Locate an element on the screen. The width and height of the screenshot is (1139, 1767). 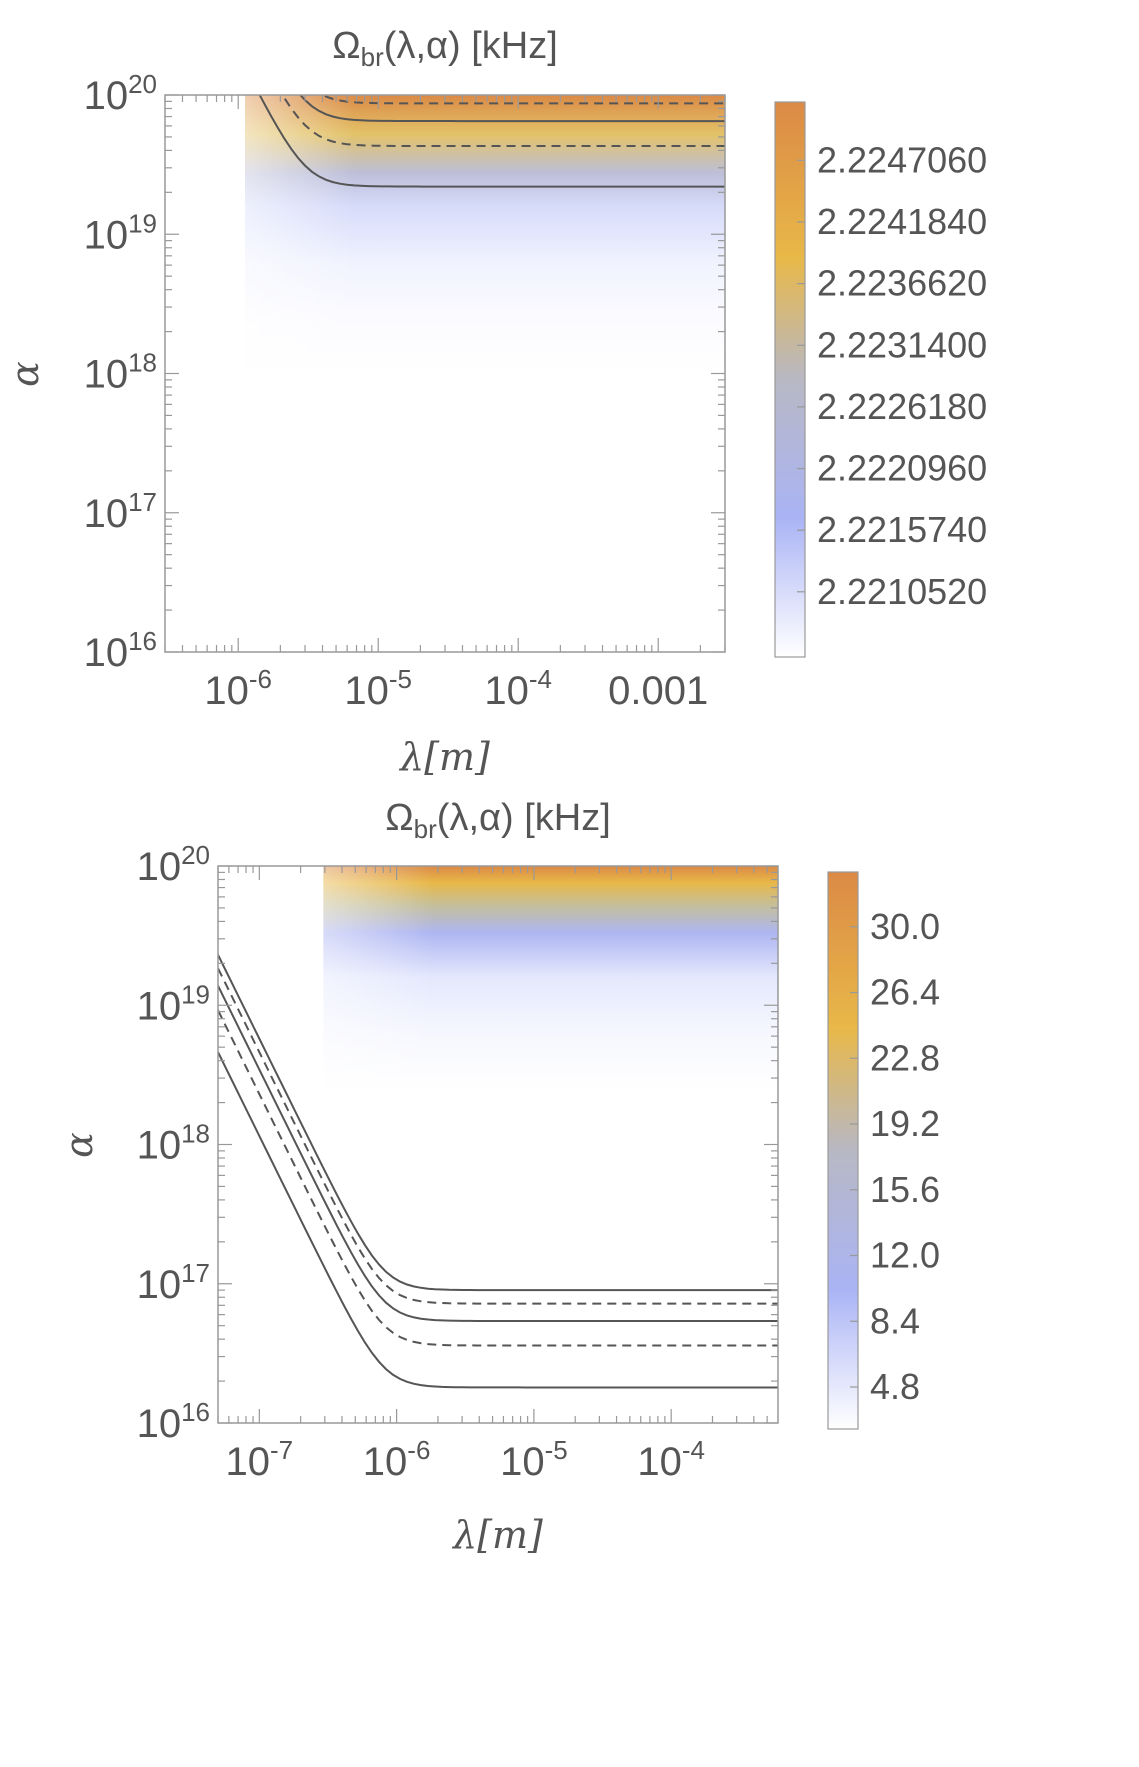
colorbar-tick-label: 2.2247060 is located at coordinates (902, 159).